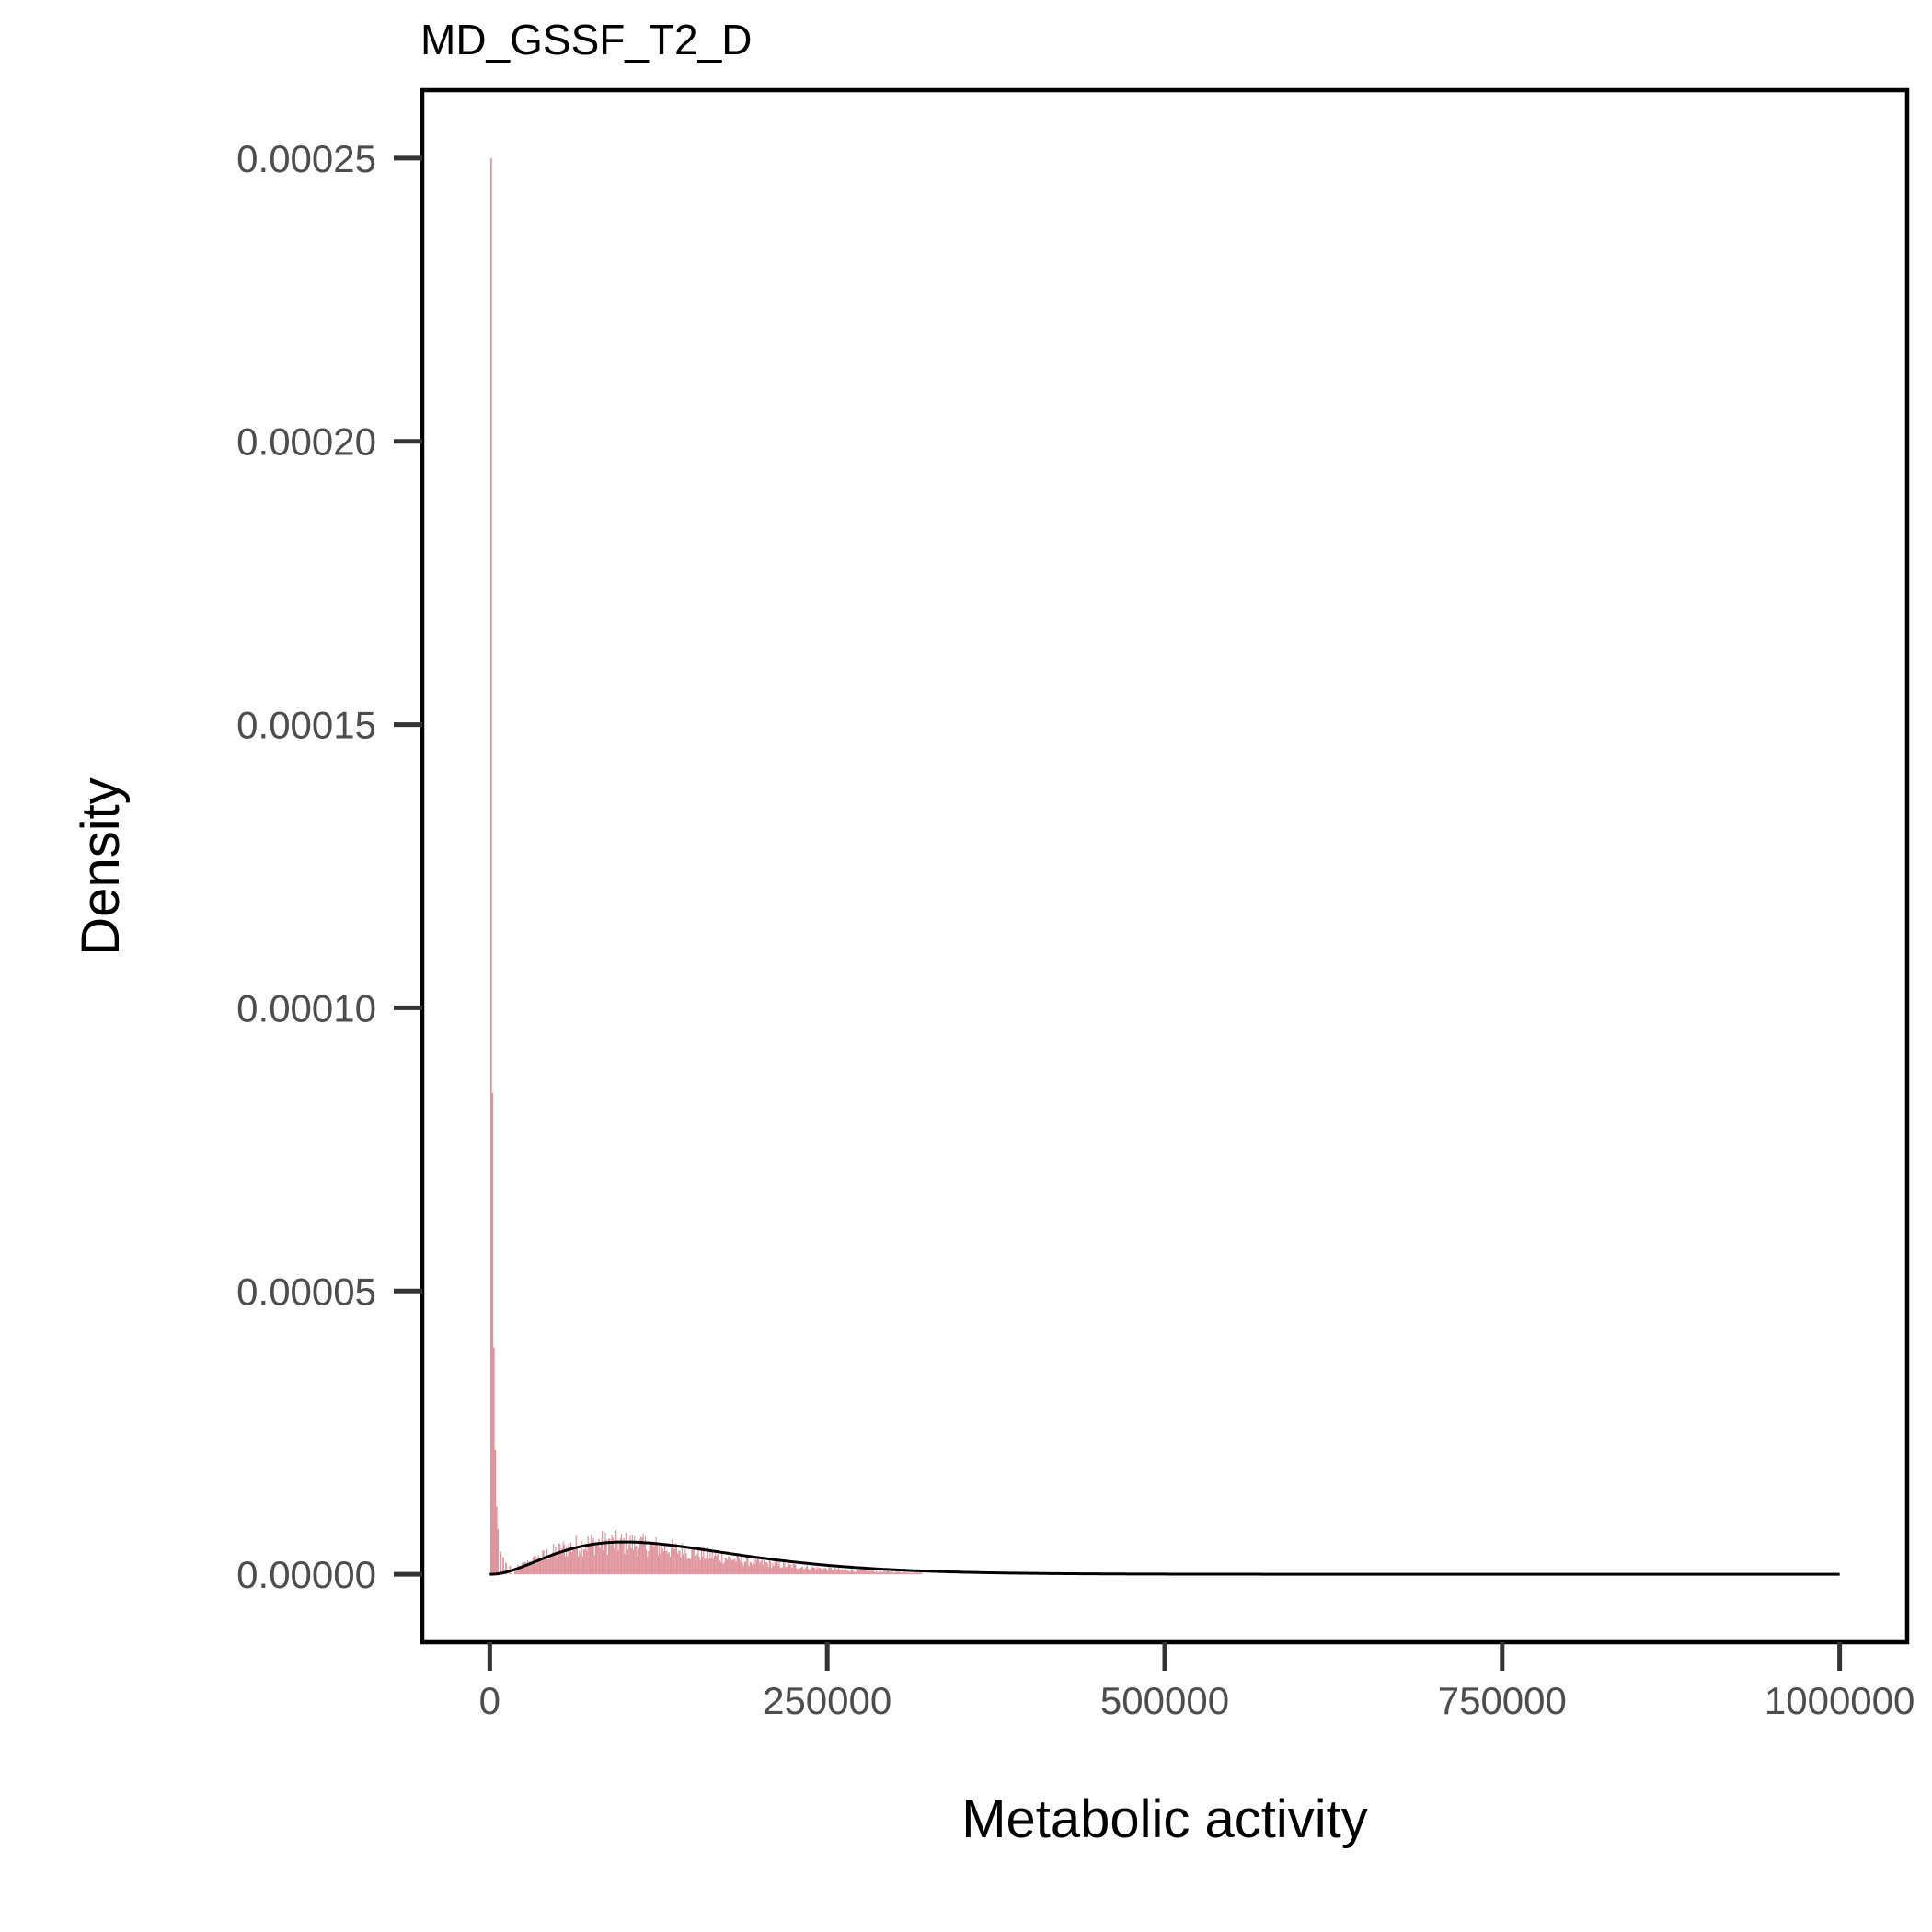 This screenshot has height=1932, width=1932. Describe the element at coordinates (306, 725) in the screenshot. I see `y-tick-label: 0.00015` at that location.